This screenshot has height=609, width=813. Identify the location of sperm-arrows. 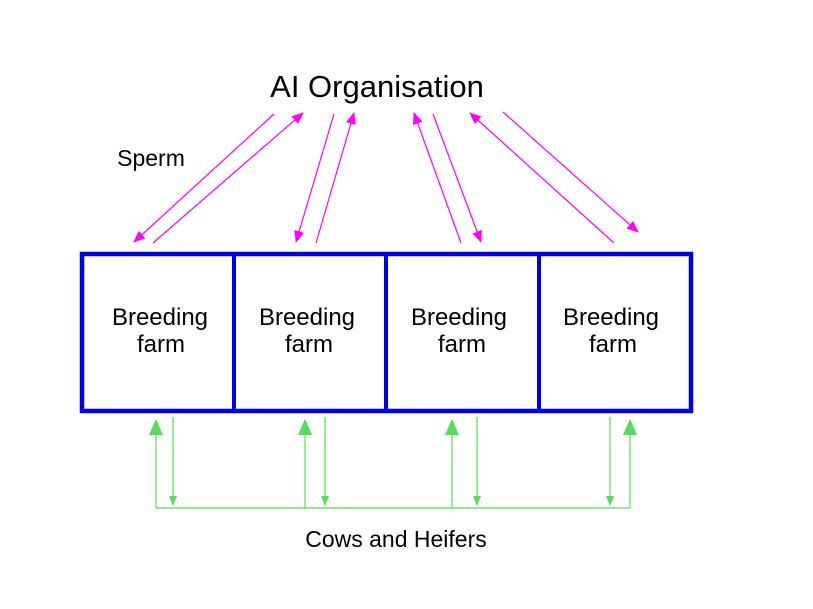
(386, 177).